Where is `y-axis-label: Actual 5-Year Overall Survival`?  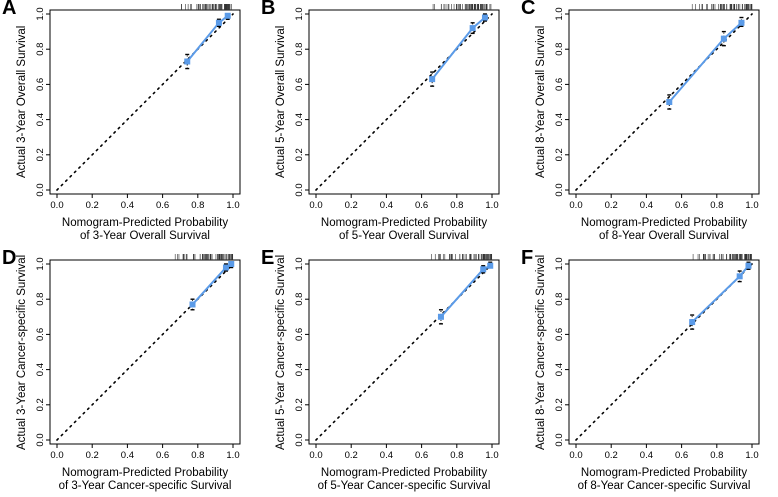
y-axis-label: Actual 5-Year Overall Survival is located at coordinates (281, 101).